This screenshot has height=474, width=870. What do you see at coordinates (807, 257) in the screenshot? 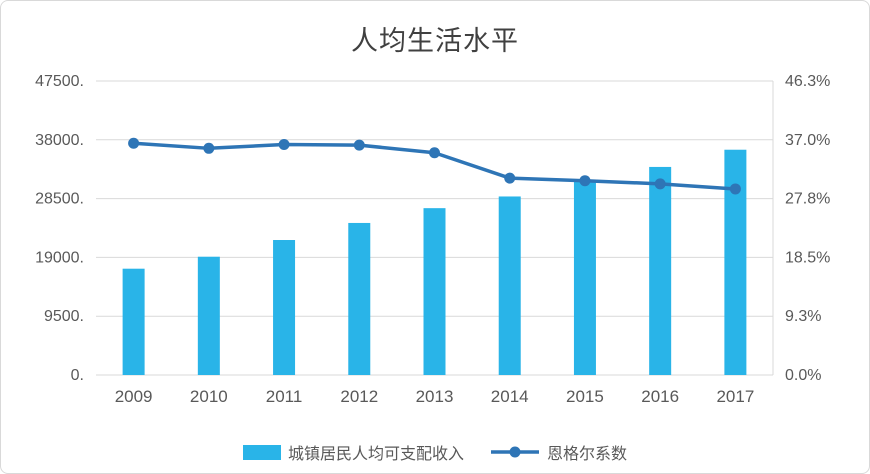
I see `right-axis-tick-label: 18.5%` at bounding box center [807, 257].